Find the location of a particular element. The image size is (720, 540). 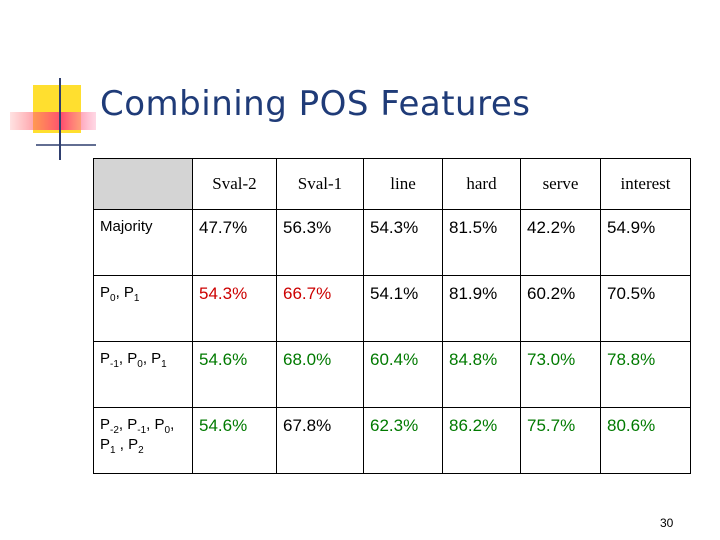

value-cell: 81.9% is located at coordinates (481, 308).